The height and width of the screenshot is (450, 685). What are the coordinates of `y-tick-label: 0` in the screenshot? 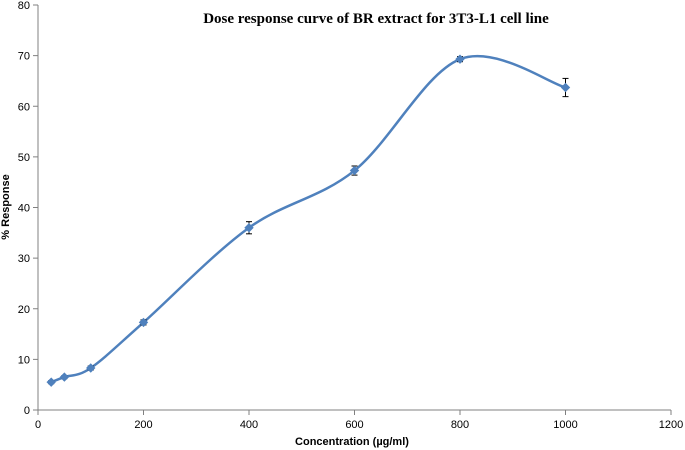 It's located at (27, 411).